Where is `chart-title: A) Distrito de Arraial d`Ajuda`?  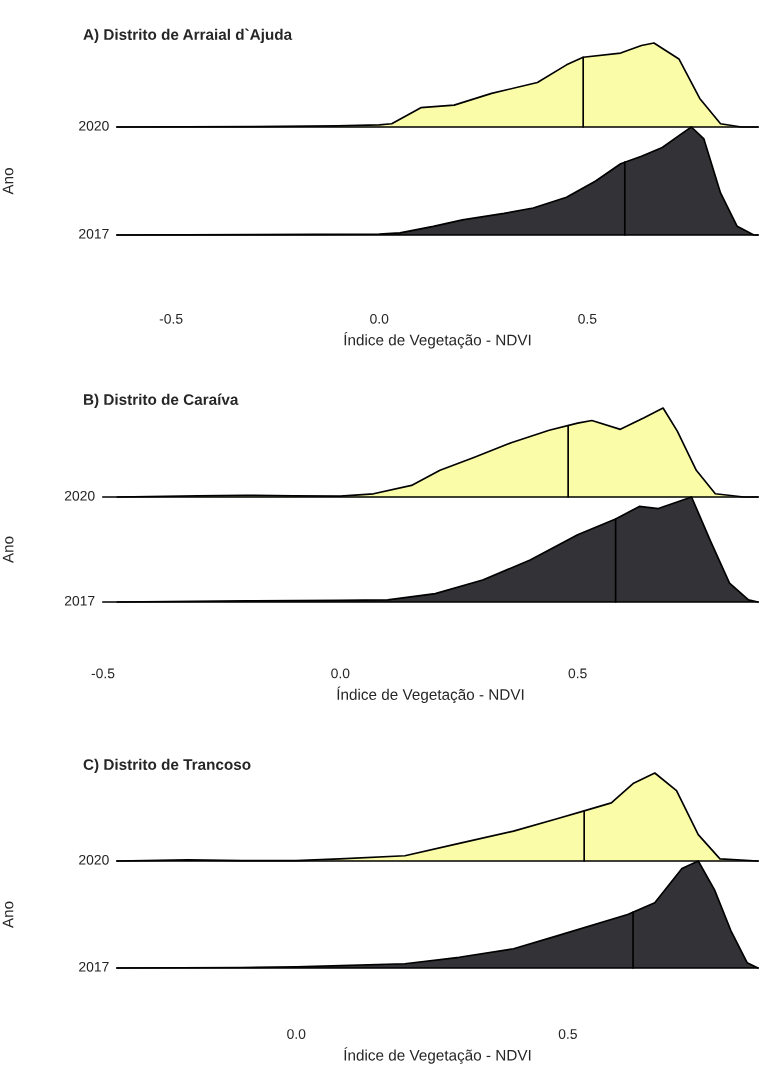
chart-title: A) Distrito de Arraial d`Ajuda is located at coordinates (188, 35).